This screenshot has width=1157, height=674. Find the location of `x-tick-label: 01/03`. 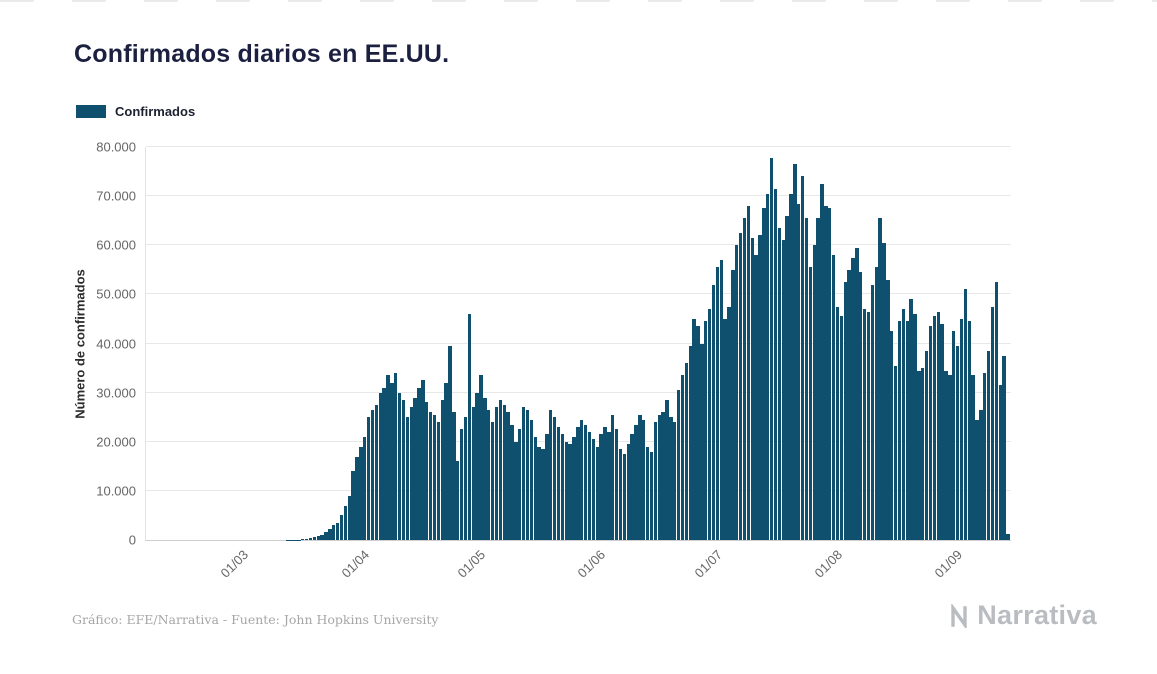

x-tick-label: 01/03 is located at coordinates (235, 564).